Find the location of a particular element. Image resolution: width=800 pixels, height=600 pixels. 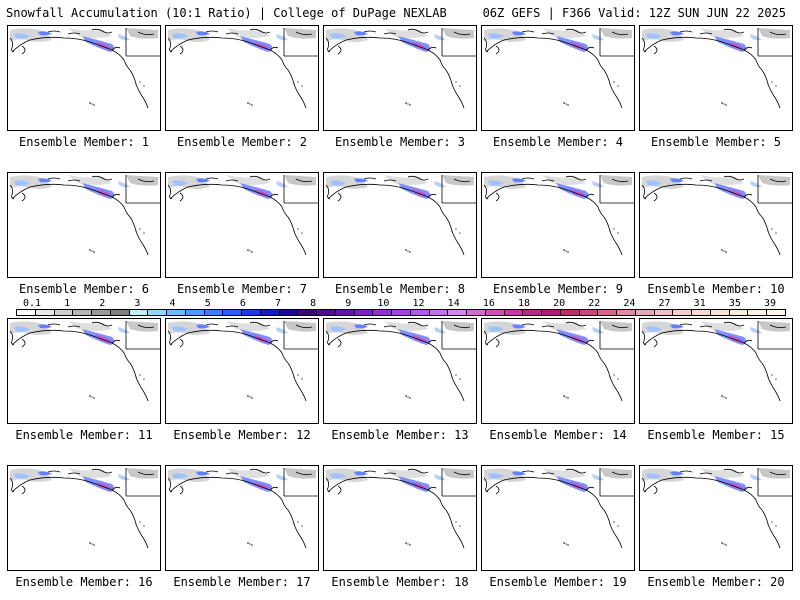

colorbar-tick-label: 1 is located at coordinates (67, 303).